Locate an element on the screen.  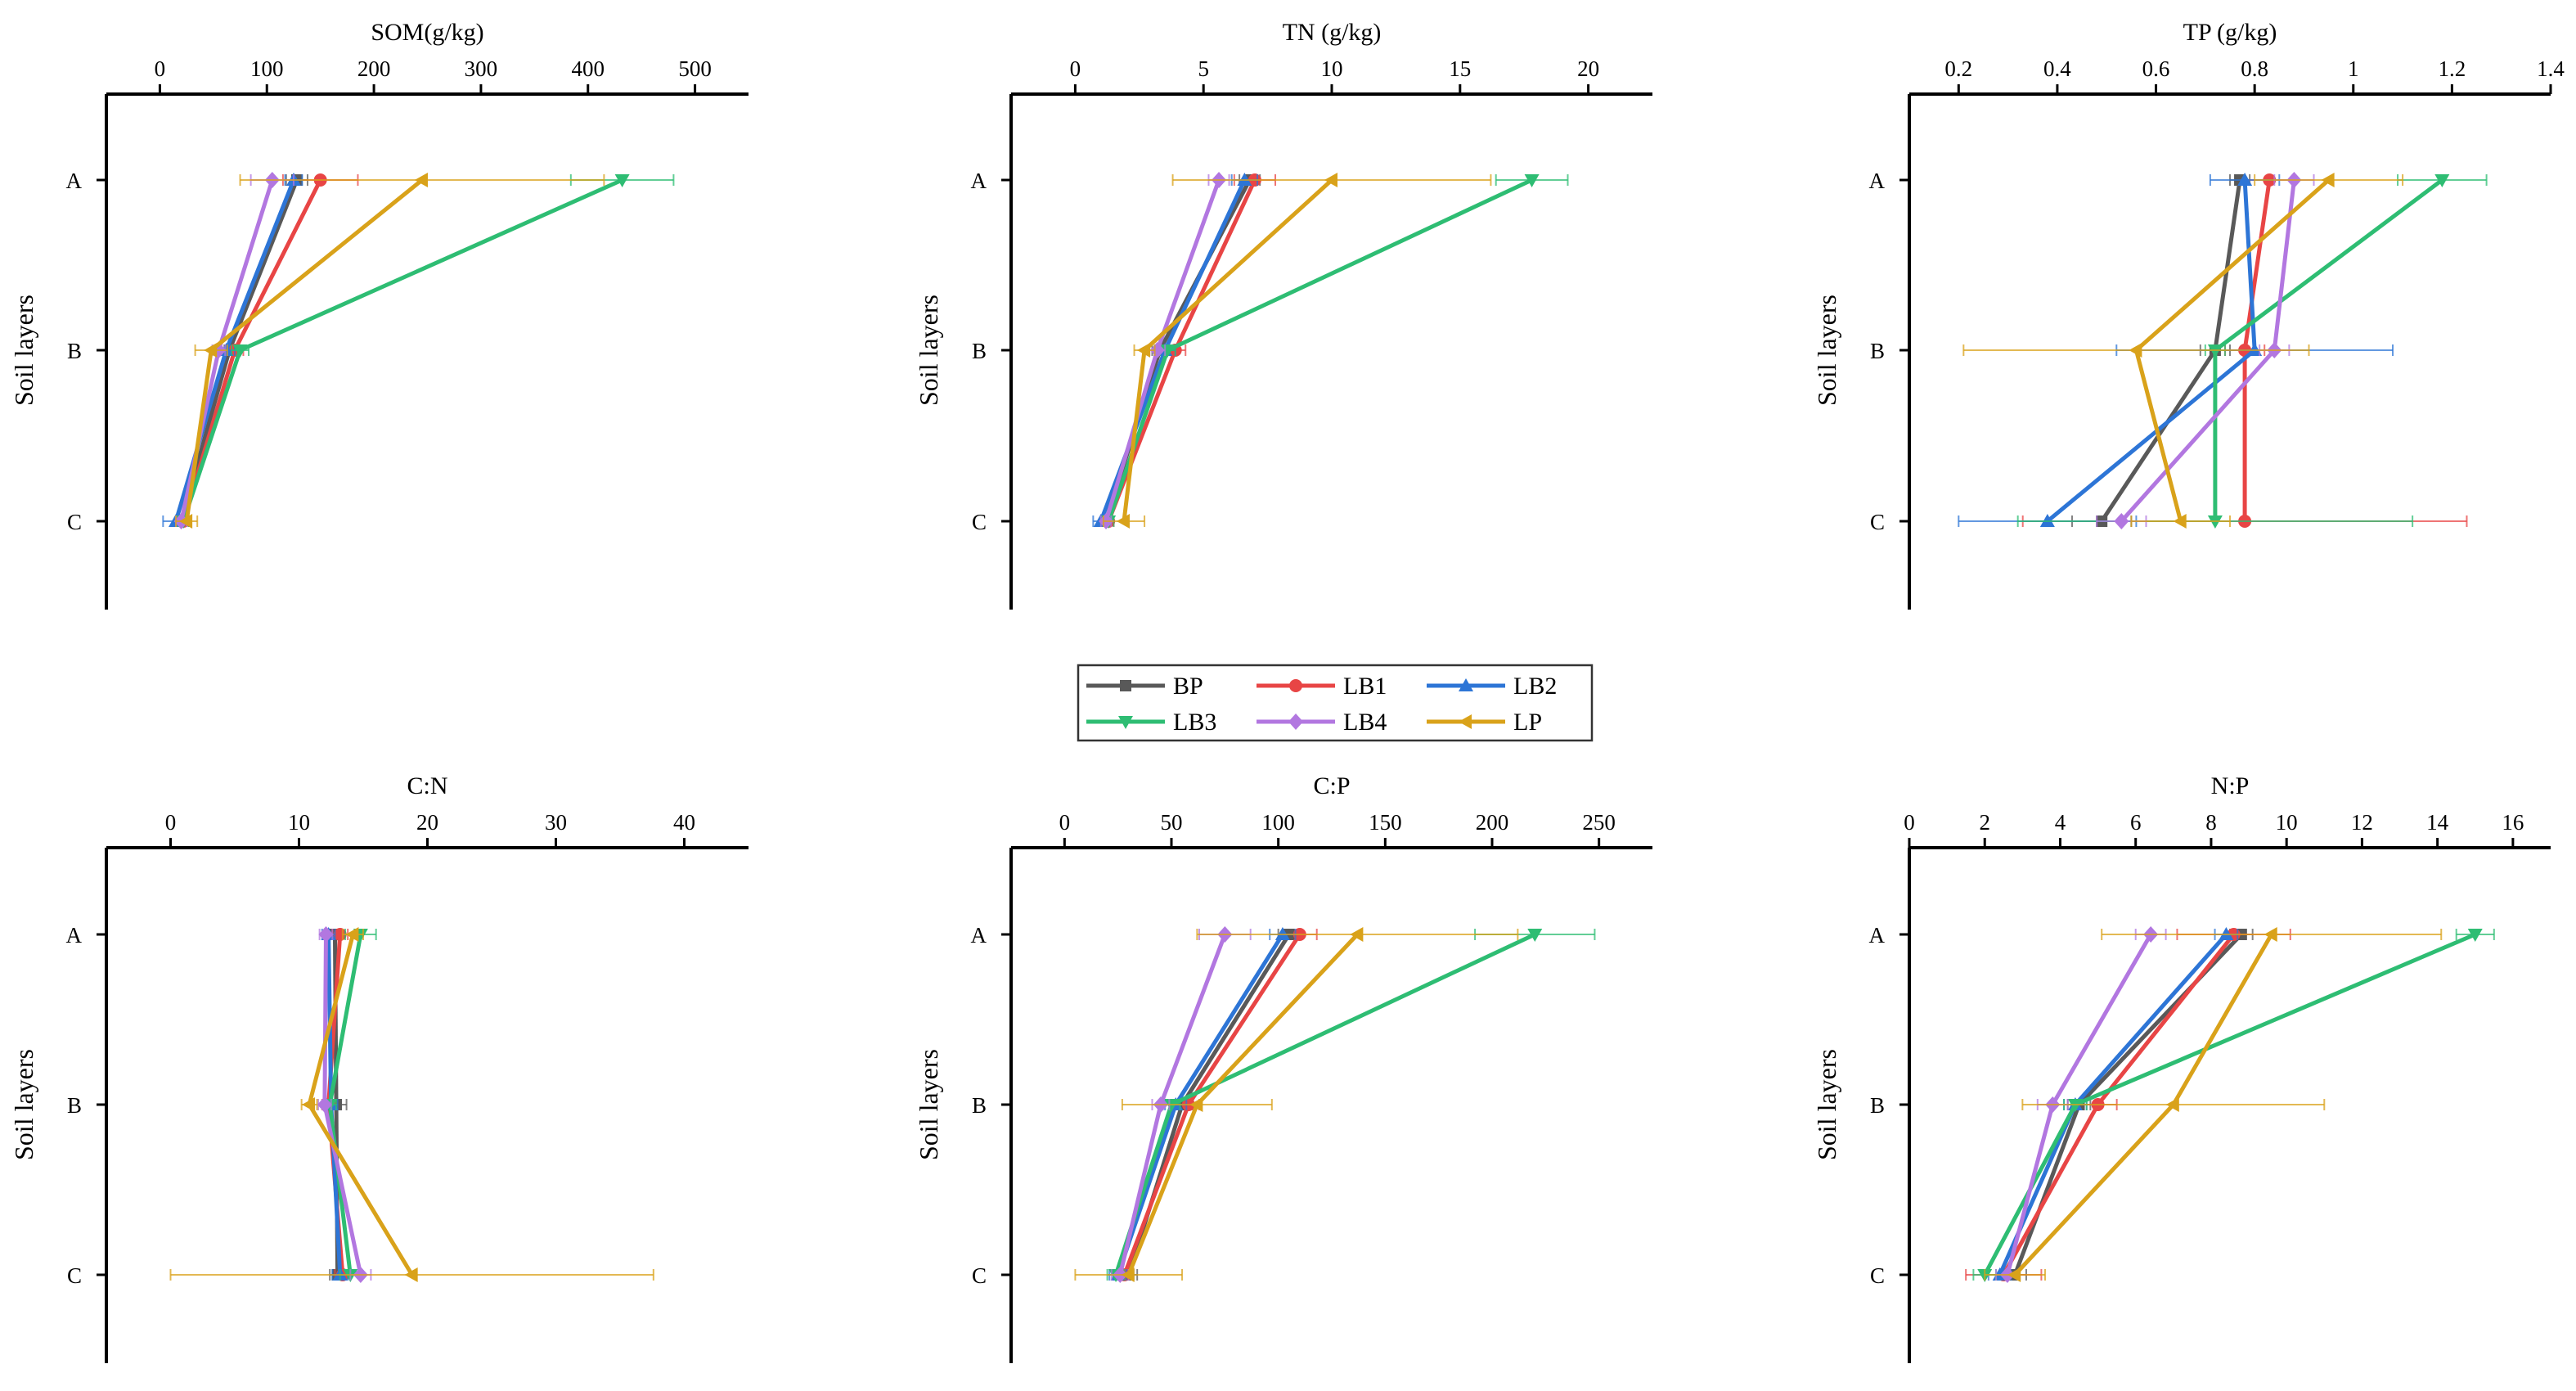
panel-n-p: 0 2 4 6 8 10 12 14 16 N:P A B C Soil layers is located at coordinates (2181, 1067).